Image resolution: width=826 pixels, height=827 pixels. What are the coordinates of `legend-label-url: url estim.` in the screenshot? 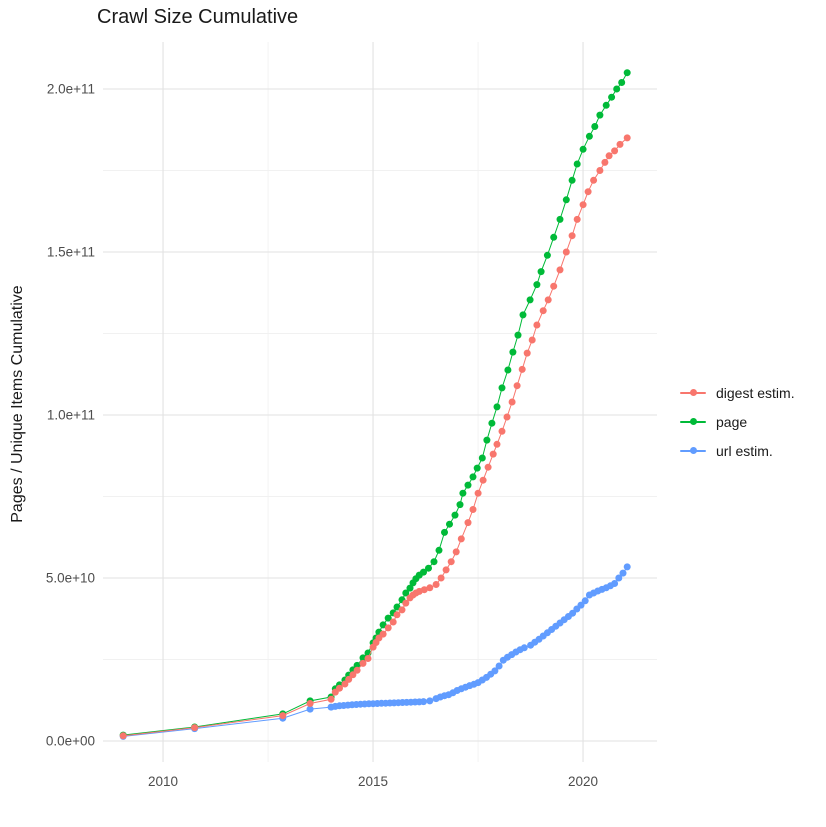 It's located at (744, 450).